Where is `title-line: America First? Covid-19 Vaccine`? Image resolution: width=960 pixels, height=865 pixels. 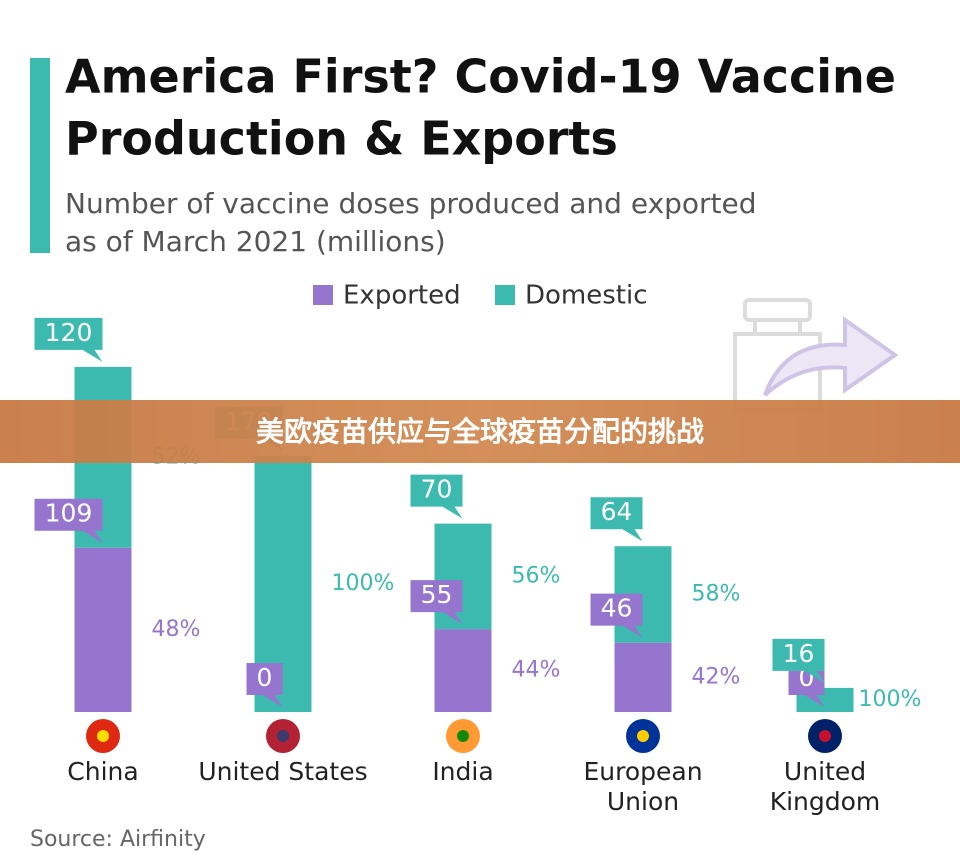
title-line: America First? Covid-19 Vaccine is located at coordinates (480, 77).